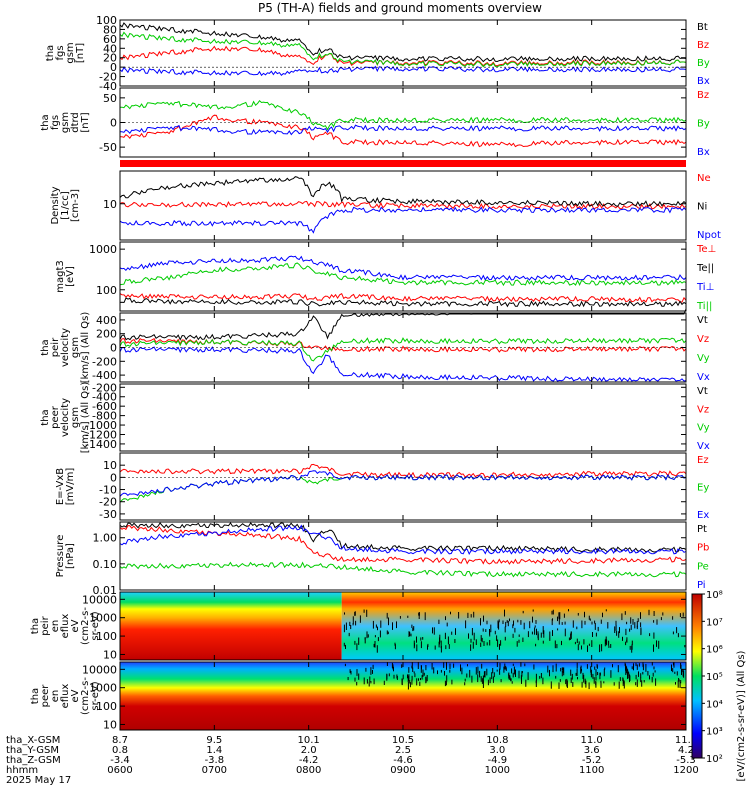 This screenshot has height=800, width=750. Describe the element at coordinates (101, 434) in the screenshot. I see `y-tick-label: -1200` at that location.